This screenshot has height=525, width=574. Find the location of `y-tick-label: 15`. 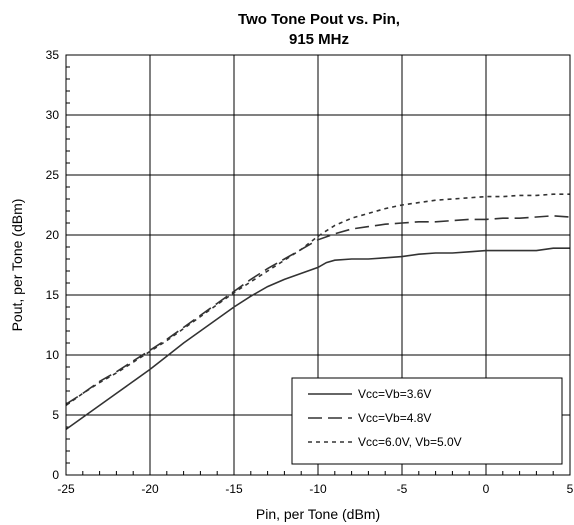

y-tick-label: 15 is located at coordinates (53, 295).